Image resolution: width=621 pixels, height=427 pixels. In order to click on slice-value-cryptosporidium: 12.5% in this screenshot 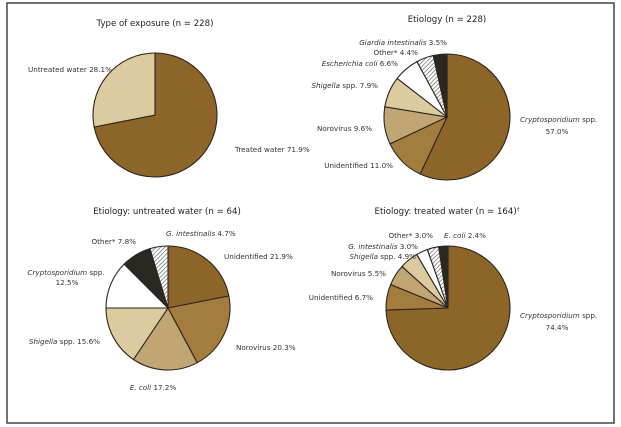, I will do `click(67, 282)`.